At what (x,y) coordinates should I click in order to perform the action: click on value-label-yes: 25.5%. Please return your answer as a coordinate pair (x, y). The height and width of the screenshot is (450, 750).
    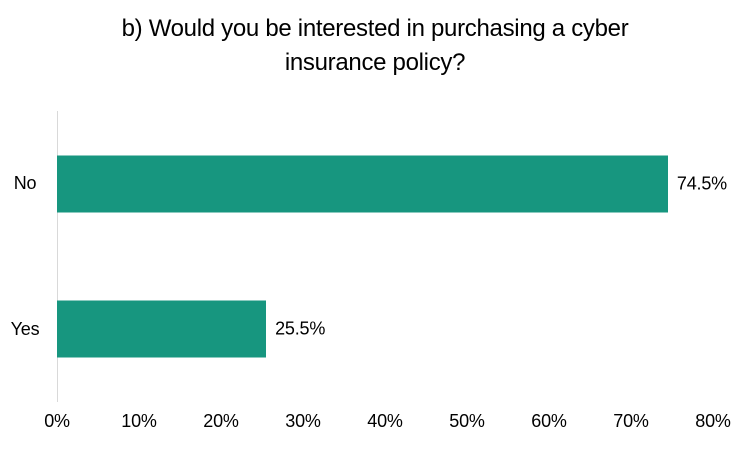
    Looking at the image, I should click on (300, 328).